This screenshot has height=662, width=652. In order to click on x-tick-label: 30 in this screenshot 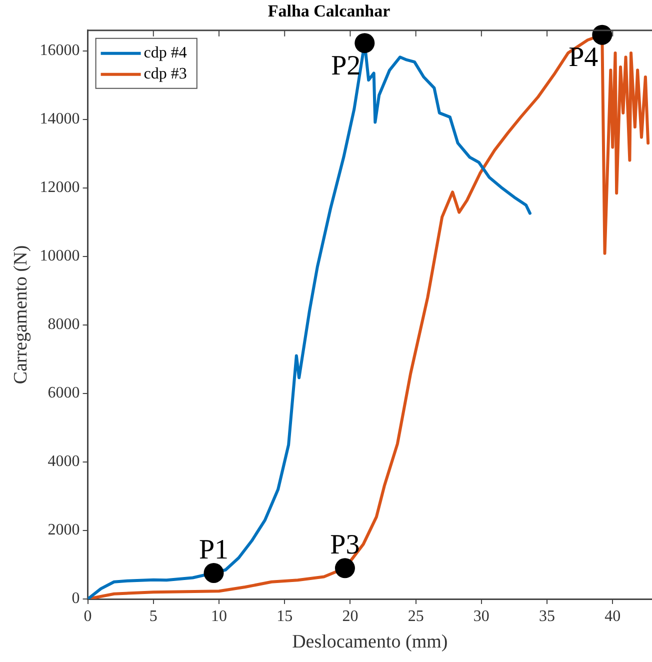, I will do `click(481, 616)`.